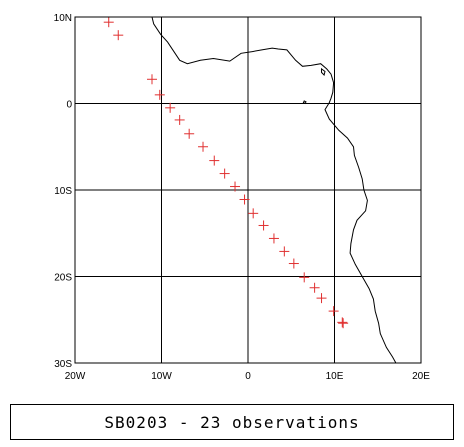  Describe the element at coordinates (63, 18) in the screenshot. I see `y-tick-label: 10N` at that location.